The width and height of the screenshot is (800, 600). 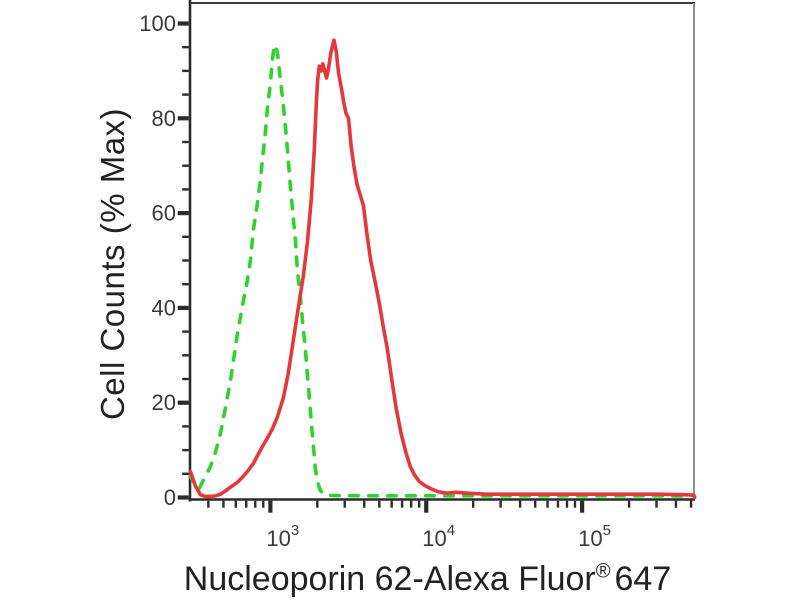 What do you see at coordinates (438, 536) in the screenshot?
I see `x-tick-label: 10⁴` at bounding box center [438, 536].